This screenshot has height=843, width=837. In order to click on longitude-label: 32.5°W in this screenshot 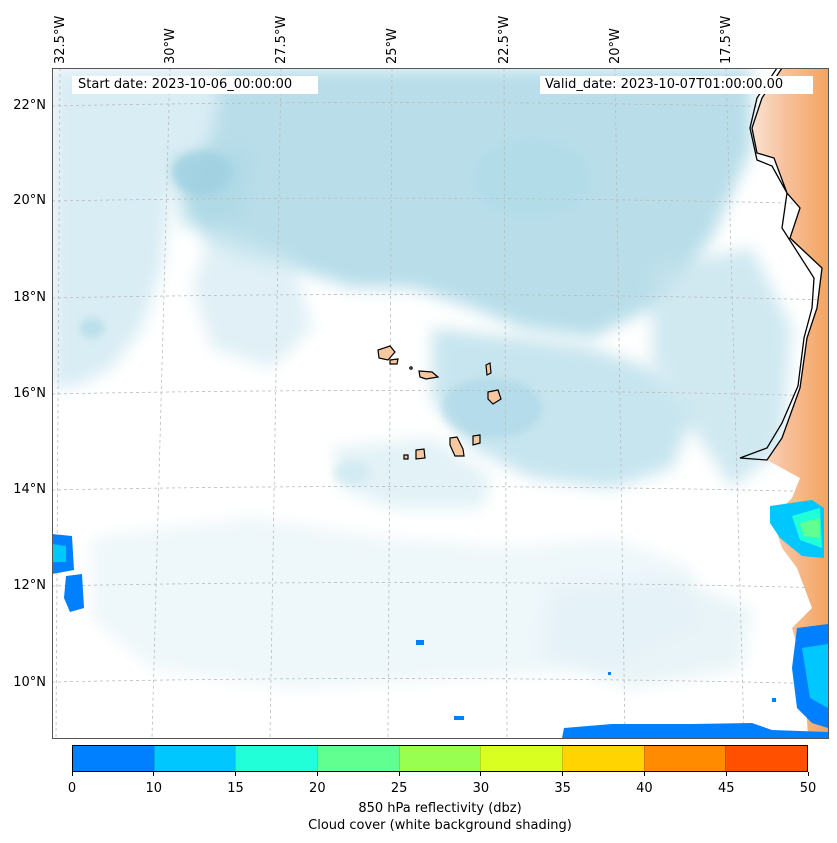, I will do `click(60, 39)`.